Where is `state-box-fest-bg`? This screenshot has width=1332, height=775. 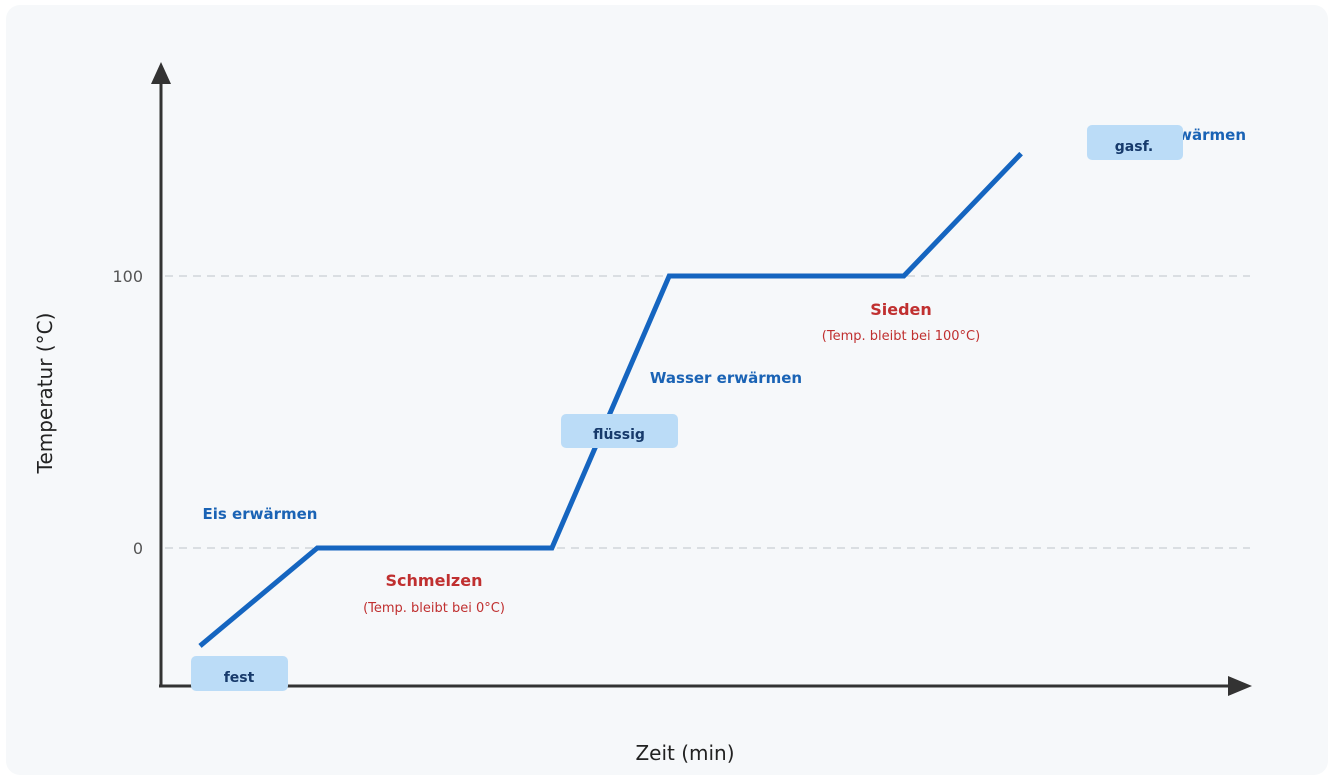 state-box-fest-bg is located at coordinates (239, 673).